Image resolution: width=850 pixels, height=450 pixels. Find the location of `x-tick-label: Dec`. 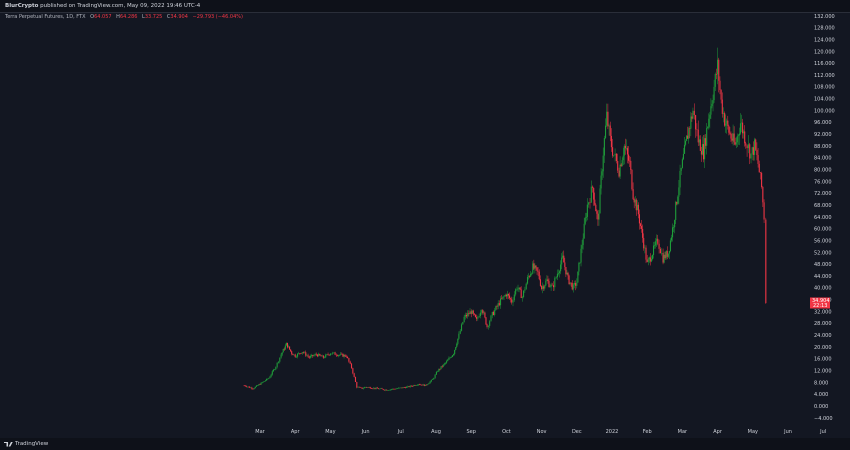

x-tick-label: Dec is located at coordinates (577, 432).